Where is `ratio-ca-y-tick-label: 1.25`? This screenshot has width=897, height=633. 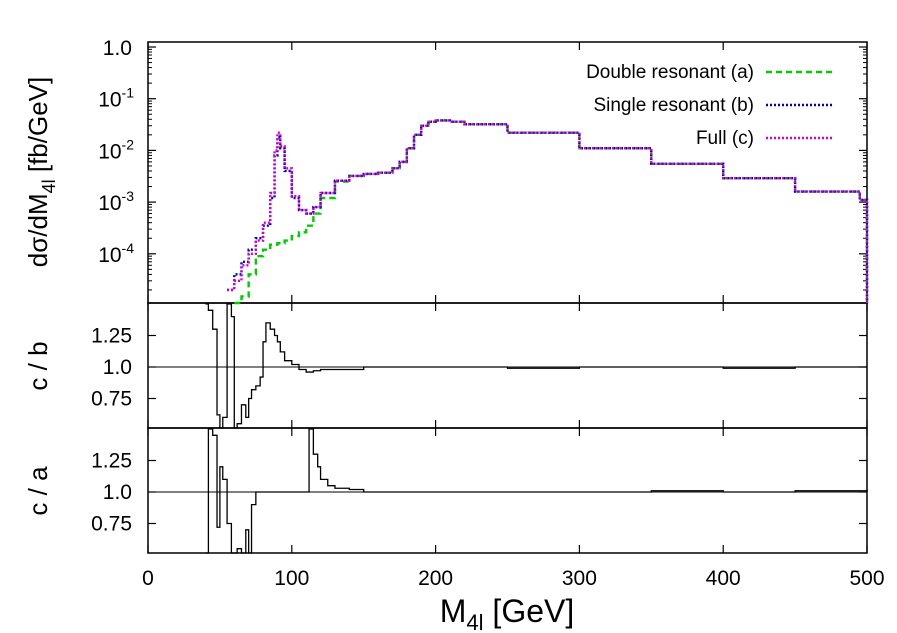 ratio-ca-y-tick-label: 1.25 is located at coordinates (111, 461).